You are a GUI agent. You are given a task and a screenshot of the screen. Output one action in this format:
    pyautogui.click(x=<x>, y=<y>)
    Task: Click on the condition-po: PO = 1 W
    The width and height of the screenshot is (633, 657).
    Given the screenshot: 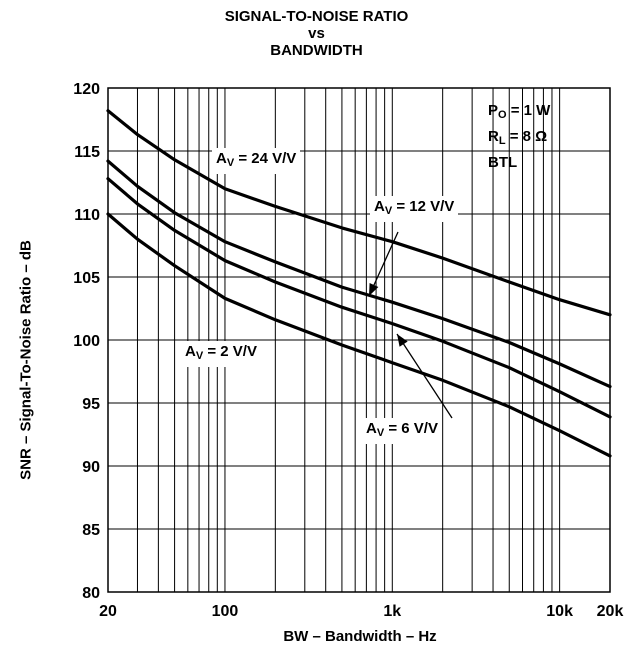 What is the action you would take?
    pyautogui.click(x=519, y=111)
    